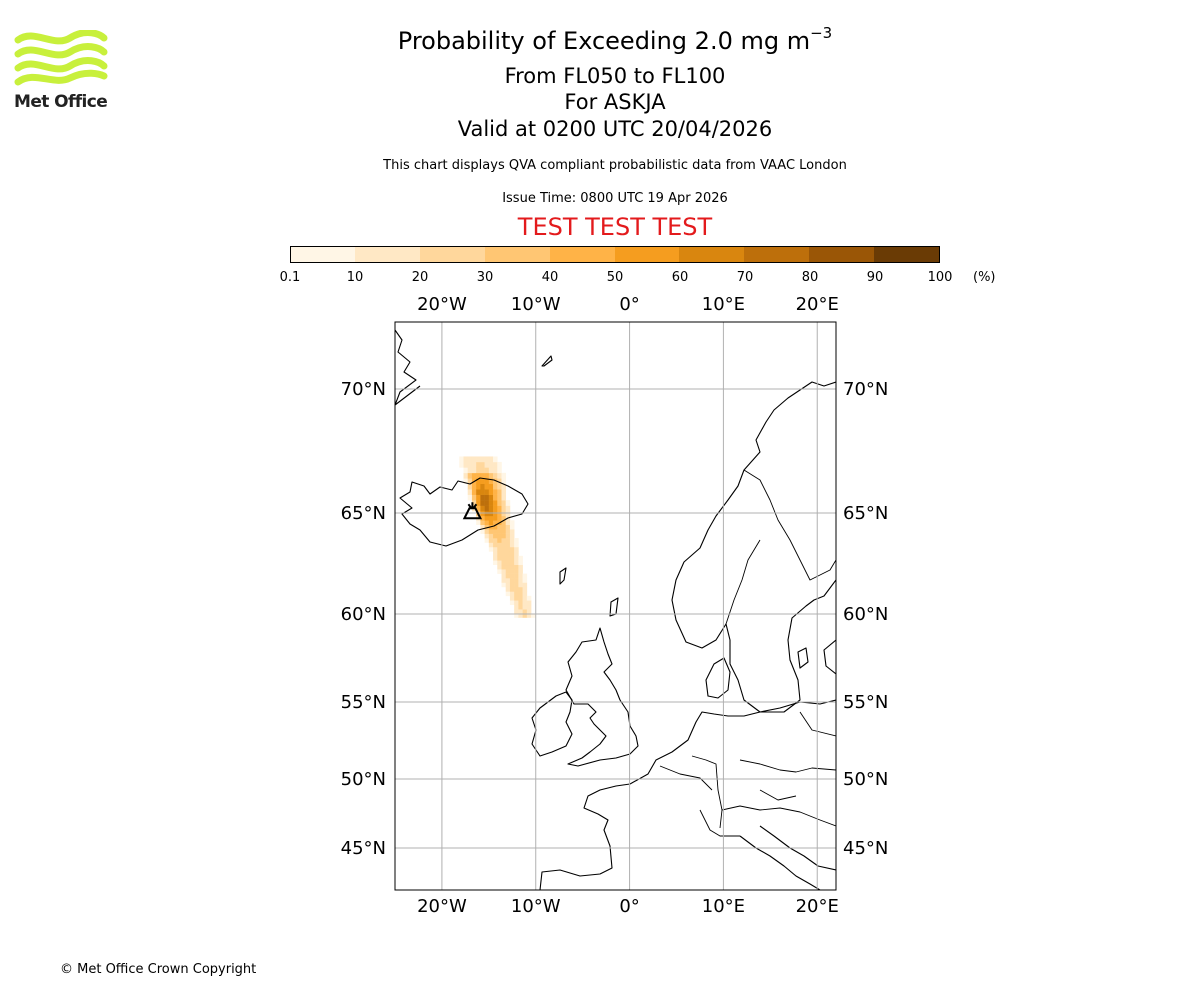 Image resolution: width=1200 pixels, height=1000 pixels. I want to click on colorbar-tick-label: 40, so click(550, 277).